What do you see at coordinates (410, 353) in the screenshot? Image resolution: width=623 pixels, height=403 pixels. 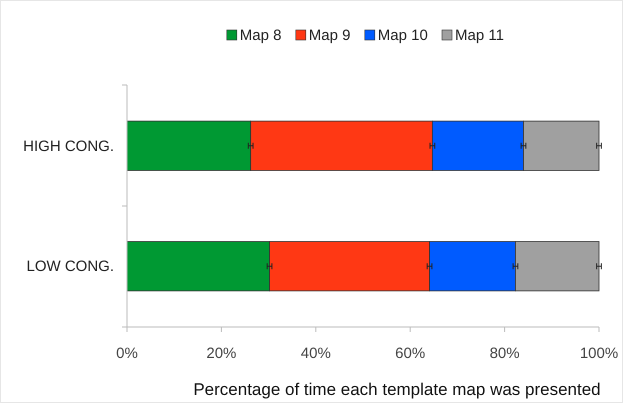 I see `x-tick-label: 60%` at bounding box center [410, 353].